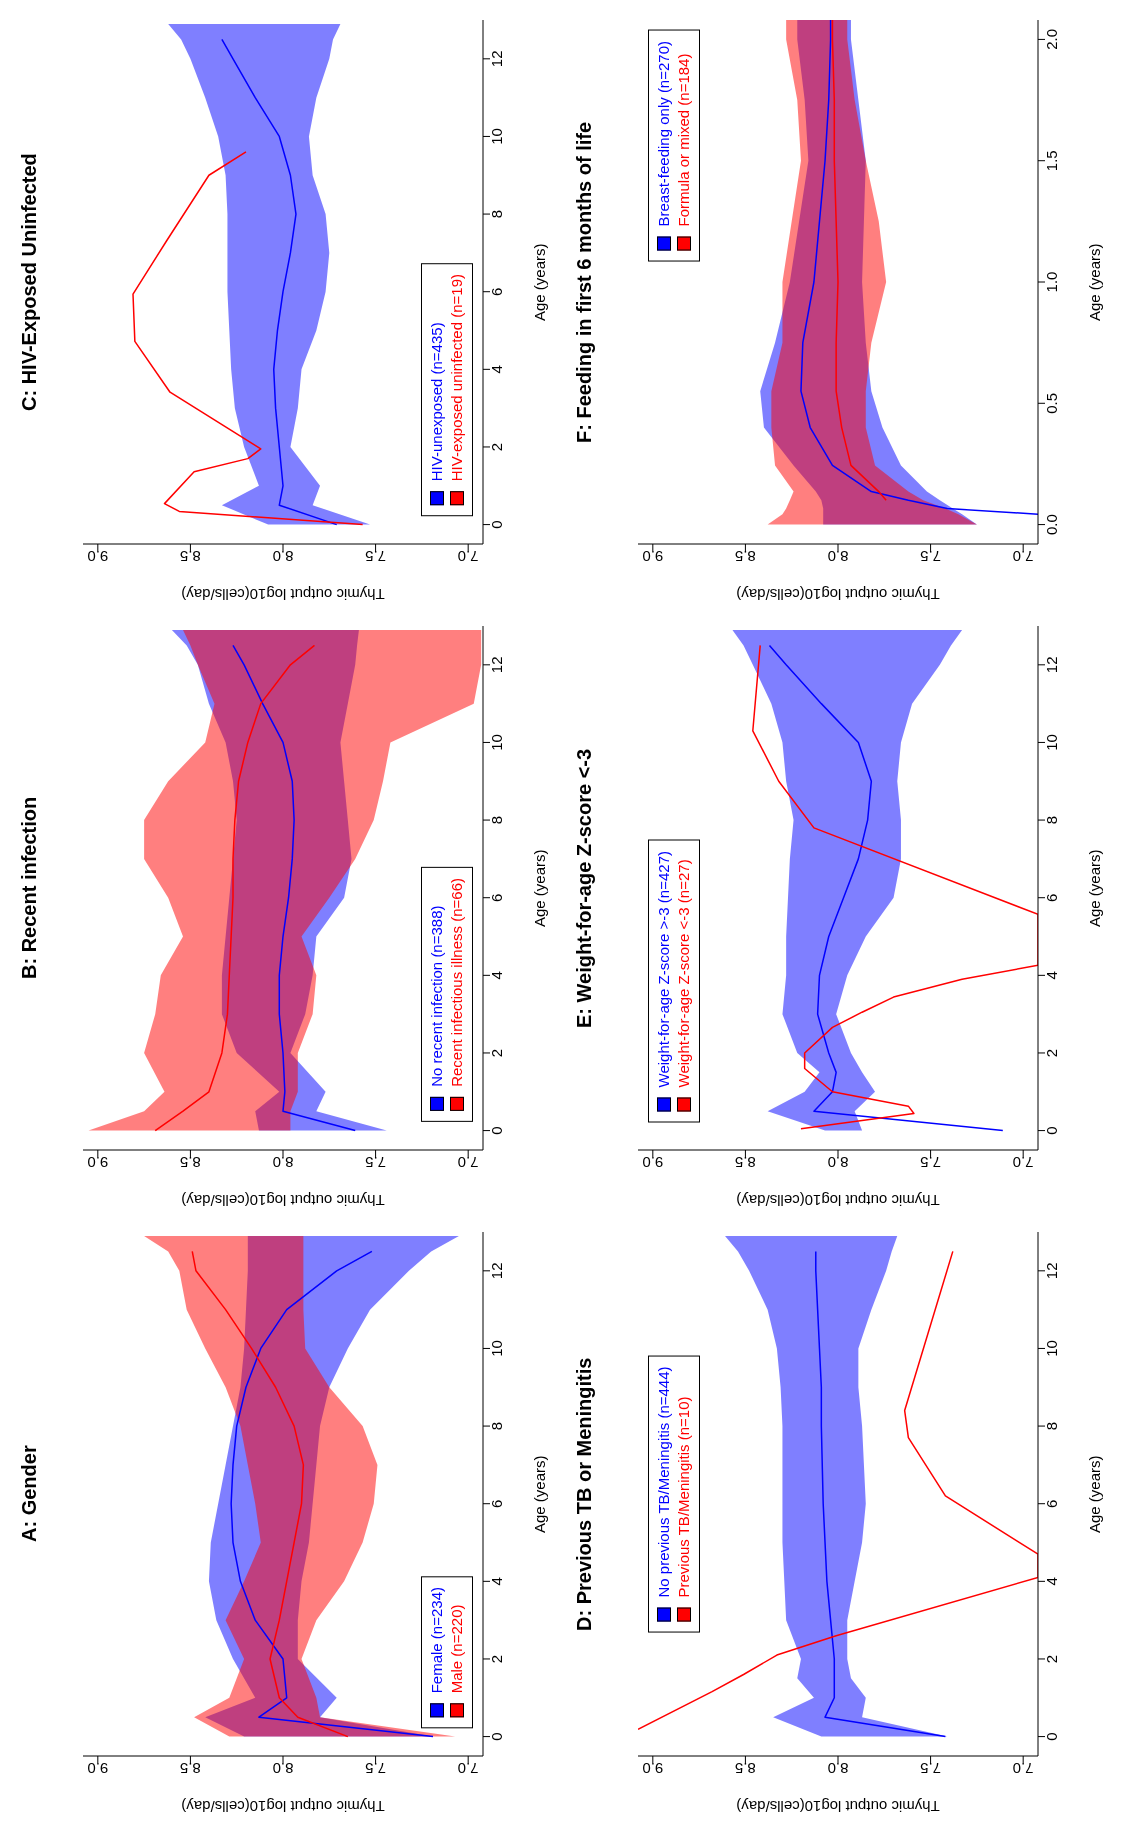 The height and width of the screenshot is (1838, 1124). What do you see at coordinates (584, 888) in the screenshot?
I see `text: E: Weight-for-age Z-score <-3` at bounding box center [584, 888].